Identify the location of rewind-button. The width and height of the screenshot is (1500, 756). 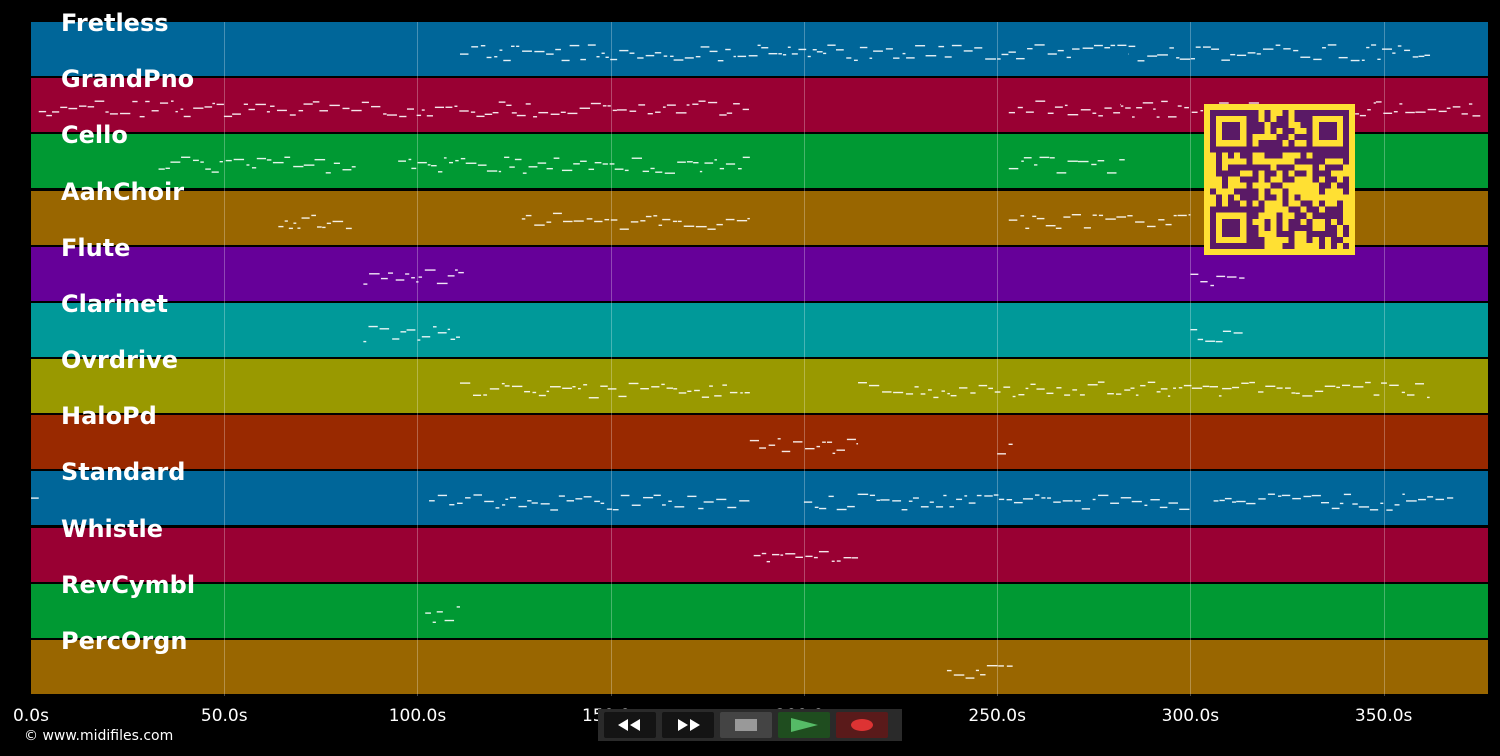
(630, 725).